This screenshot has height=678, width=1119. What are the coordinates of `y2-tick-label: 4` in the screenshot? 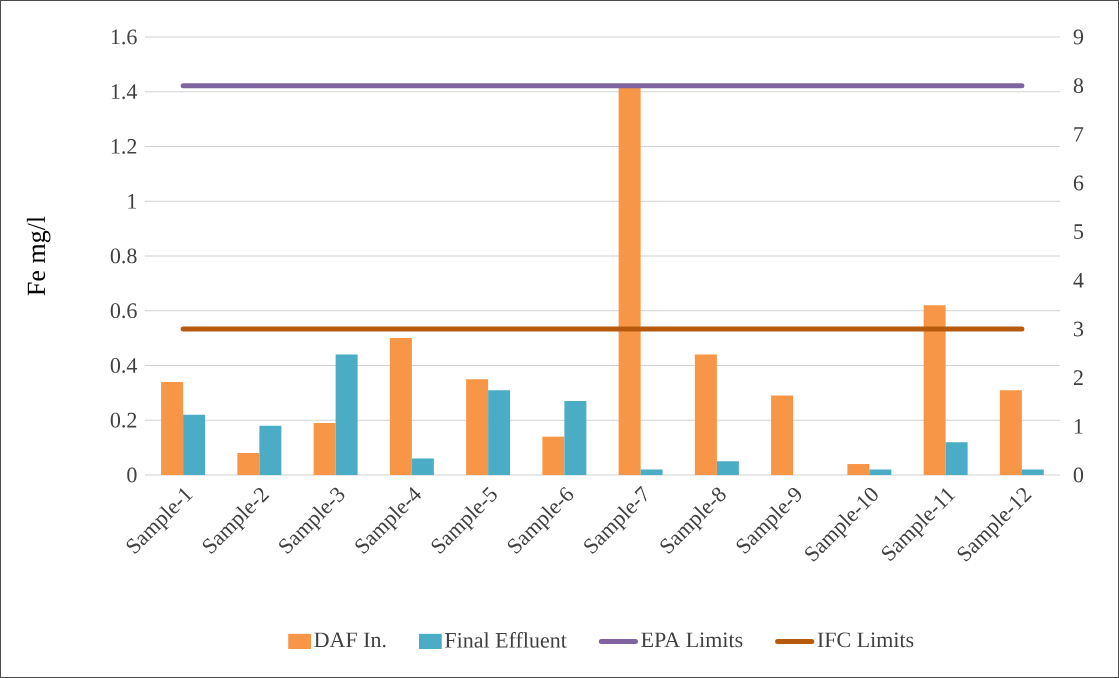 It's located at (1078, 280).